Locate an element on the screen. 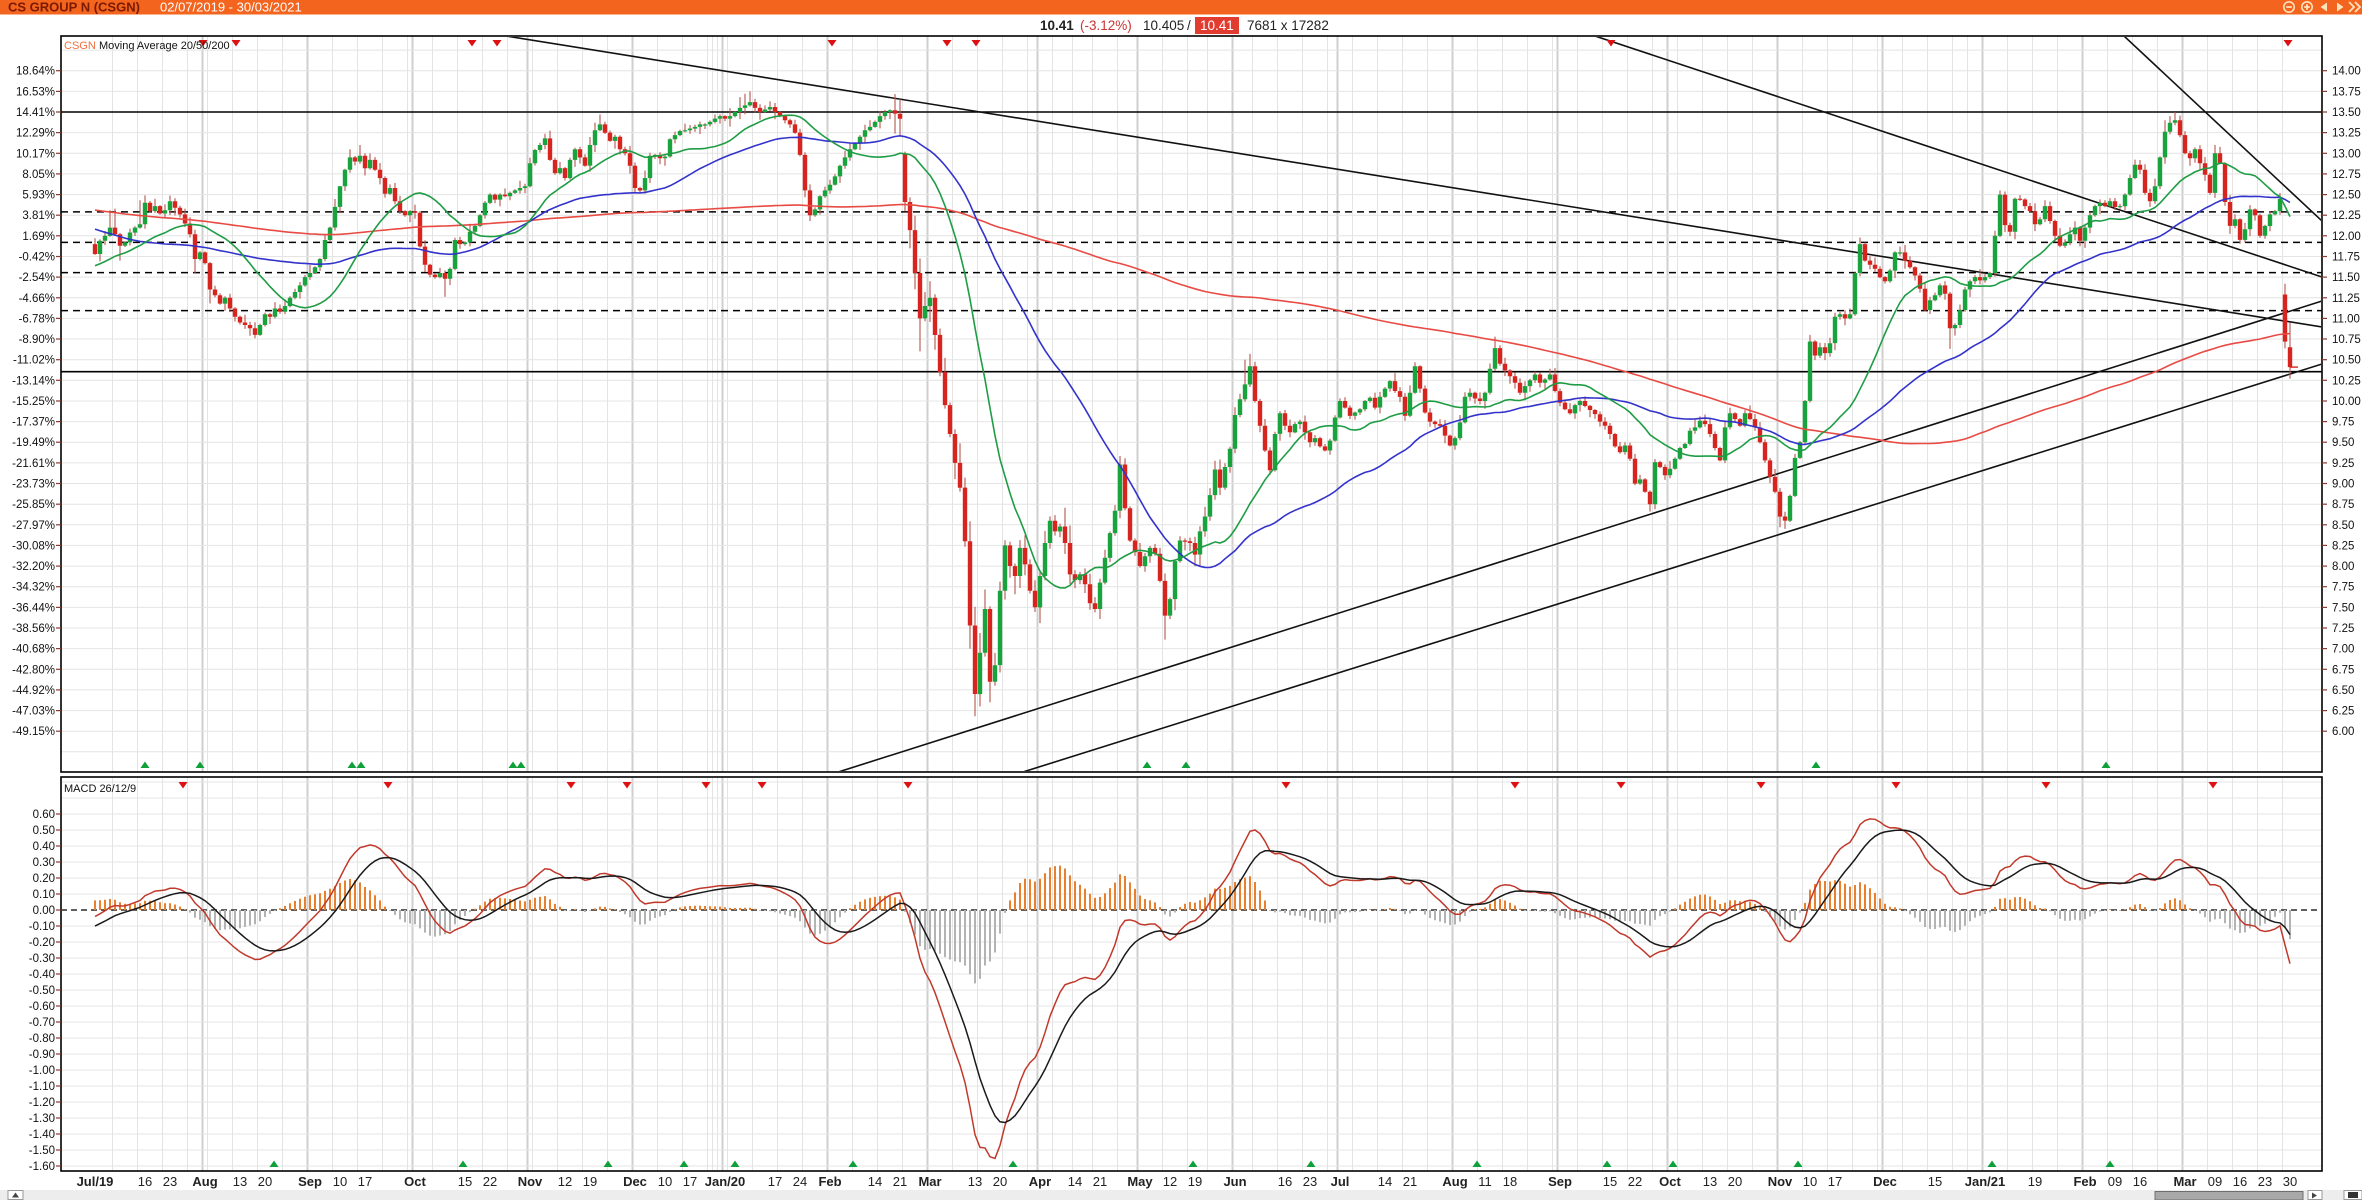 This screenshot has width=2362, height=1200. svg-text: 9.50 is located at coordinates (2343, 443).